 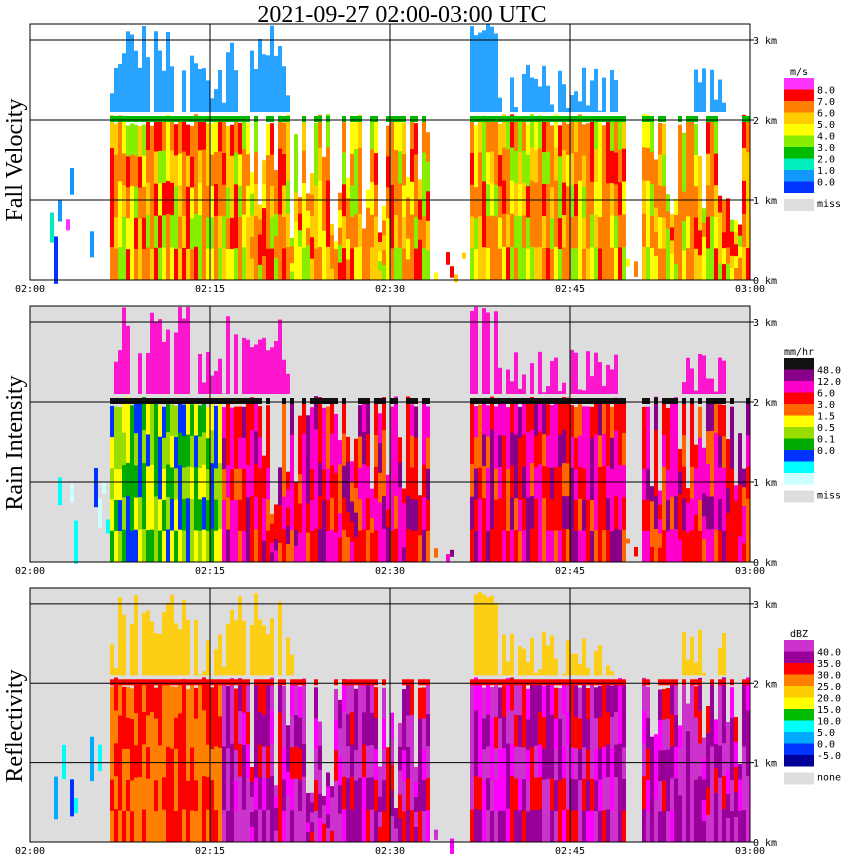 I want to click on colorbar-level-label: -5.0, so click(x=829, y=756).